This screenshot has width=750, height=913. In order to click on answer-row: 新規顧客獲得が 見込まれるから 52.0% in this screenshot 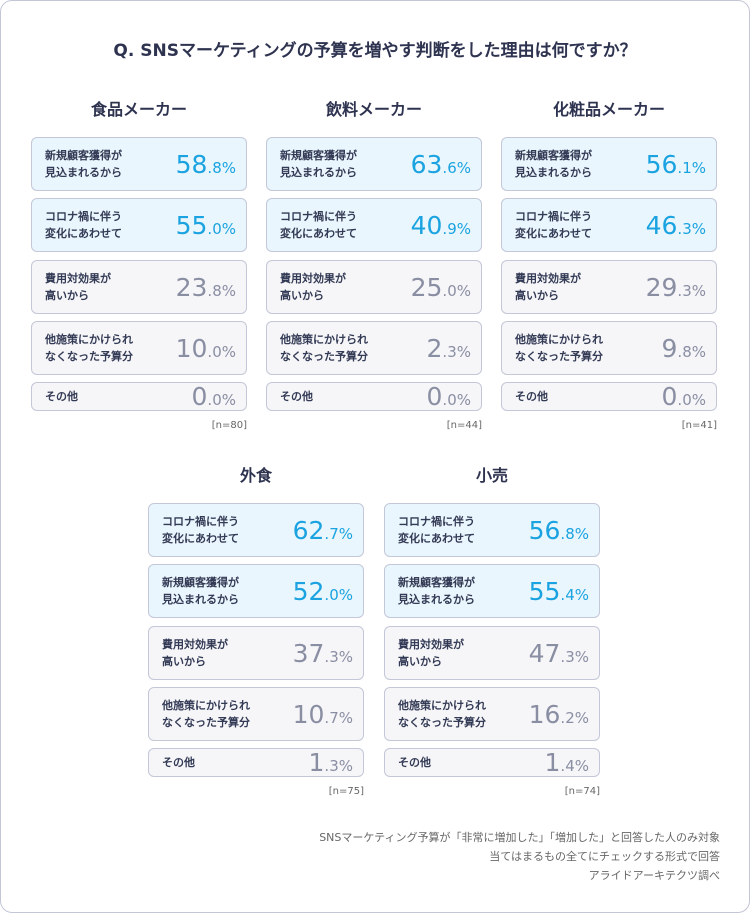, I will do `click(256, 591)`.